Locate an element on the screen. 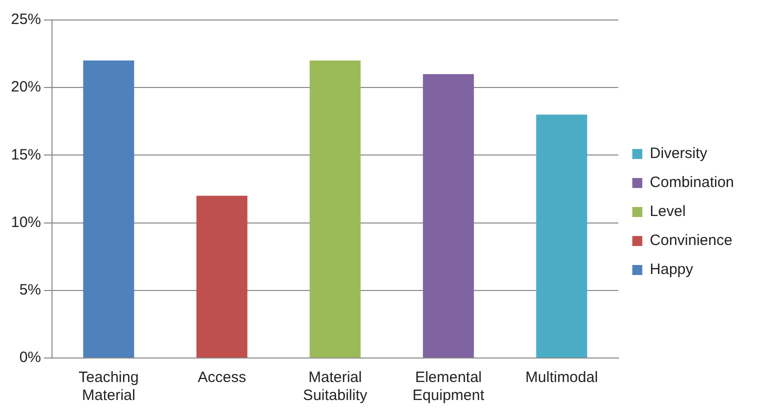 The image size is (762, 416). x-tick-label: Elemental Equipment is located at coordinates (449, 386).